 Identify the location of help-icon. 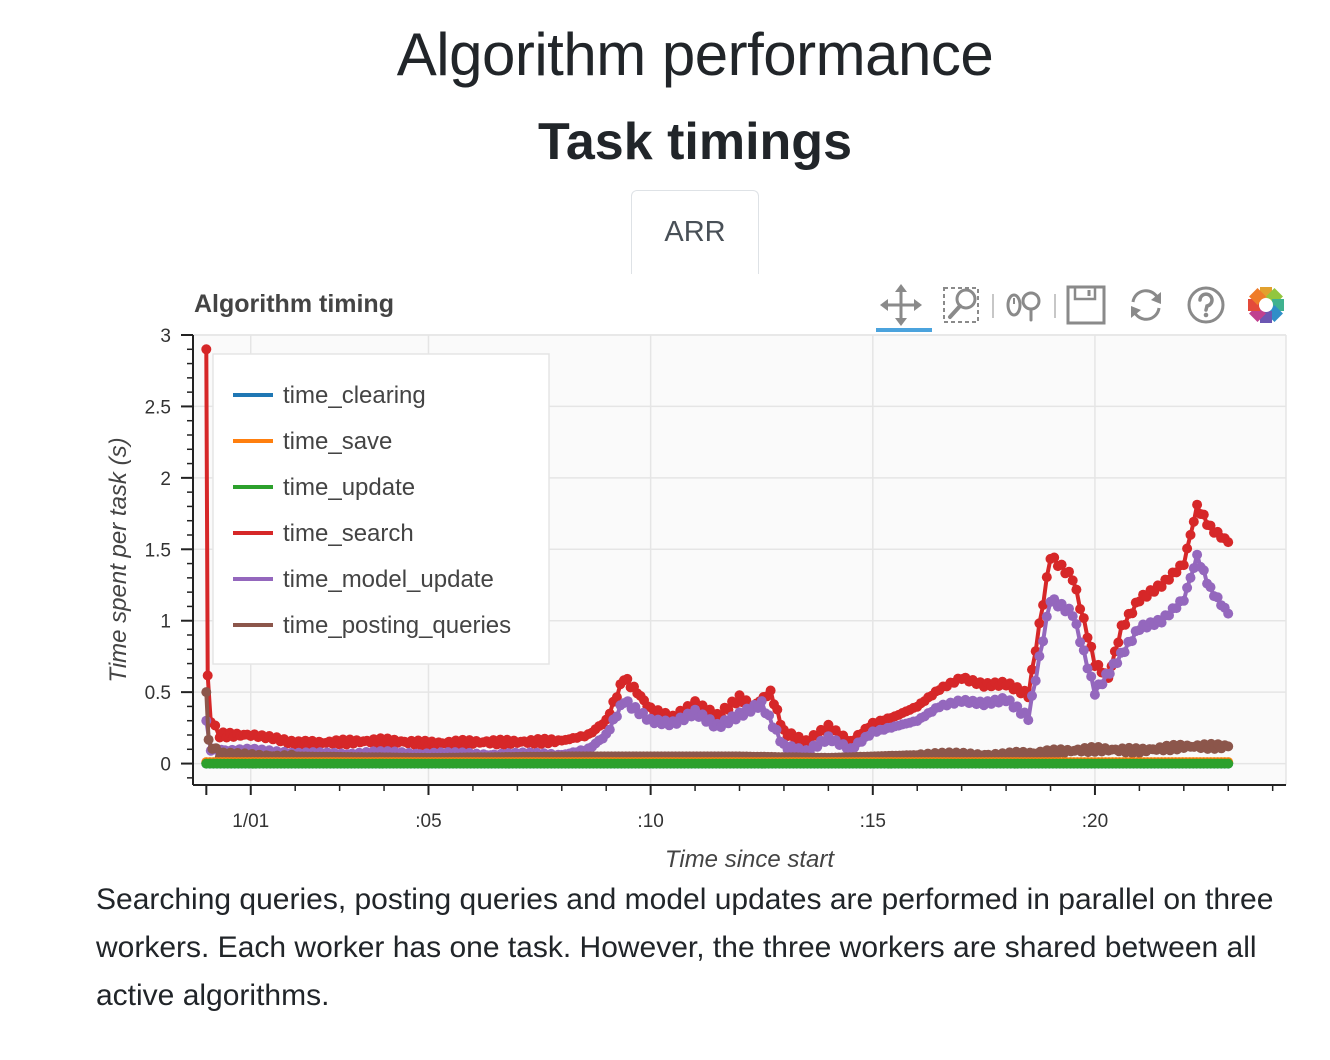
(1206, 305).